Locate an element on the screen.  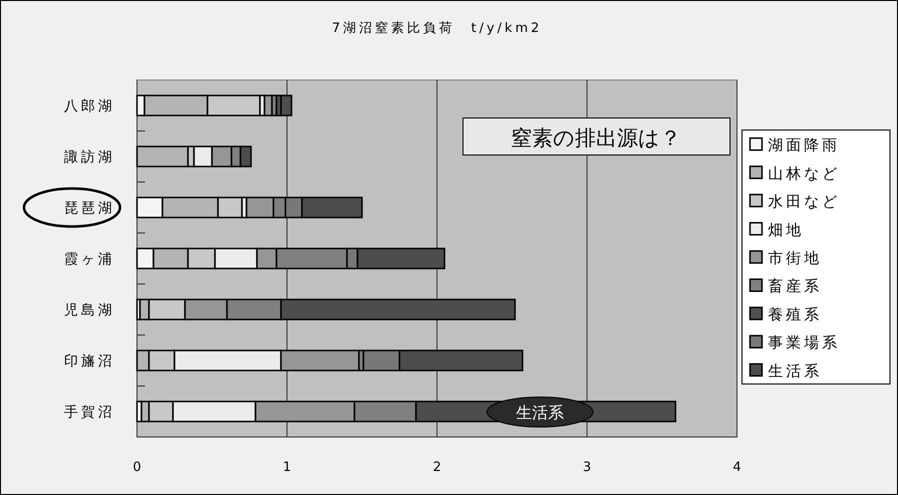
legend-label: 山林など is located at coordinates (804, 173).